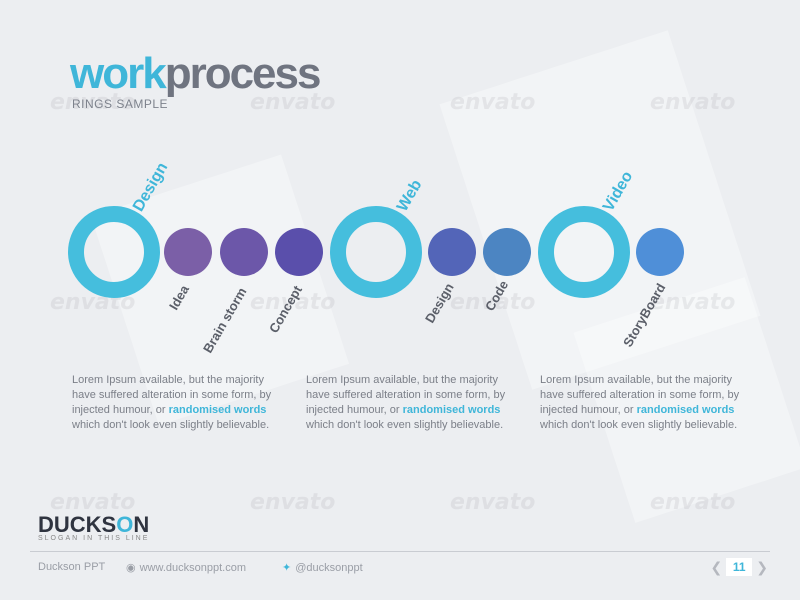 The width and height of the screenshot is (800, 600). What do you see at coordinates (94, 538) in the screenshot?
I see `brand-slogan: SLOGAN IN THIS LINE` at bounding box center [94, 538].